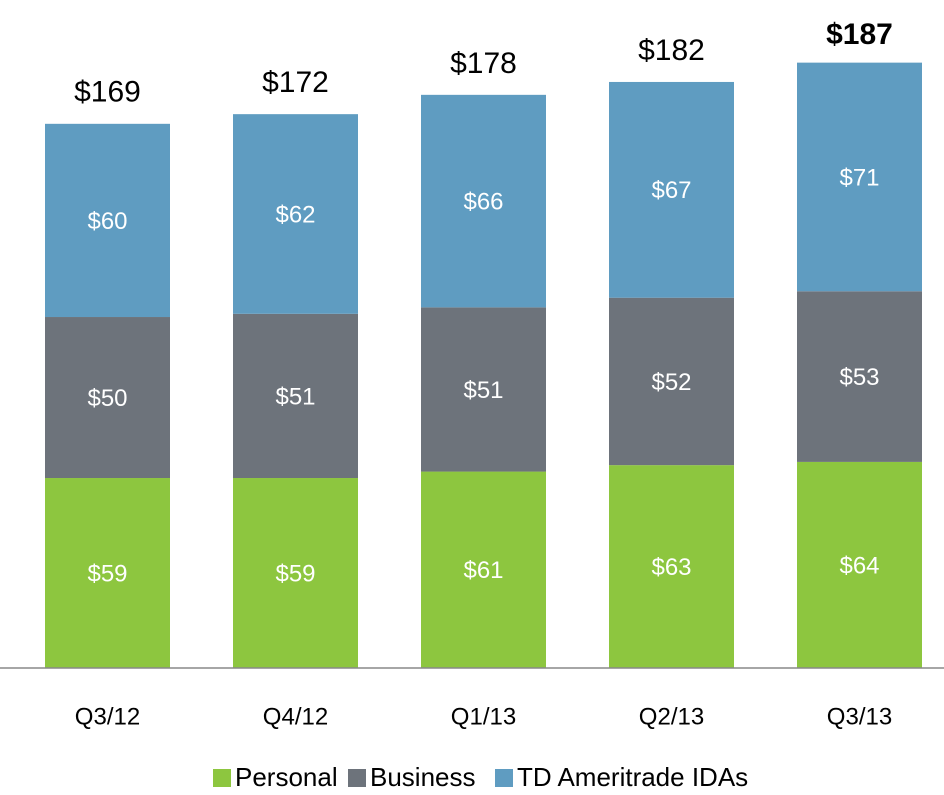 The image size is (944, 795). I want to click on total-label: $169, so click(107, 92).